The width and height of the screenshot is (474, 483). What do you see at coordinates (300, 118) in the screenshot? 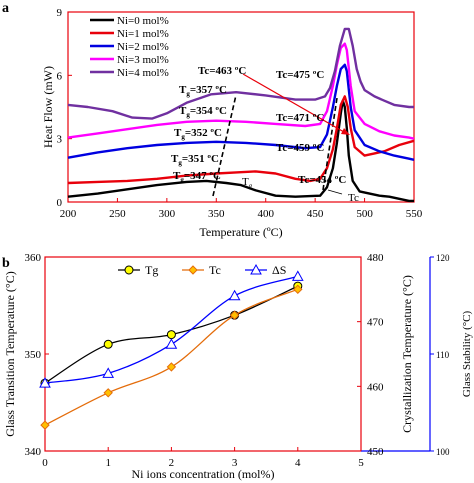
I see `annotation-tc-471: Tc=471 ºC` at bounding box center [300, 118].